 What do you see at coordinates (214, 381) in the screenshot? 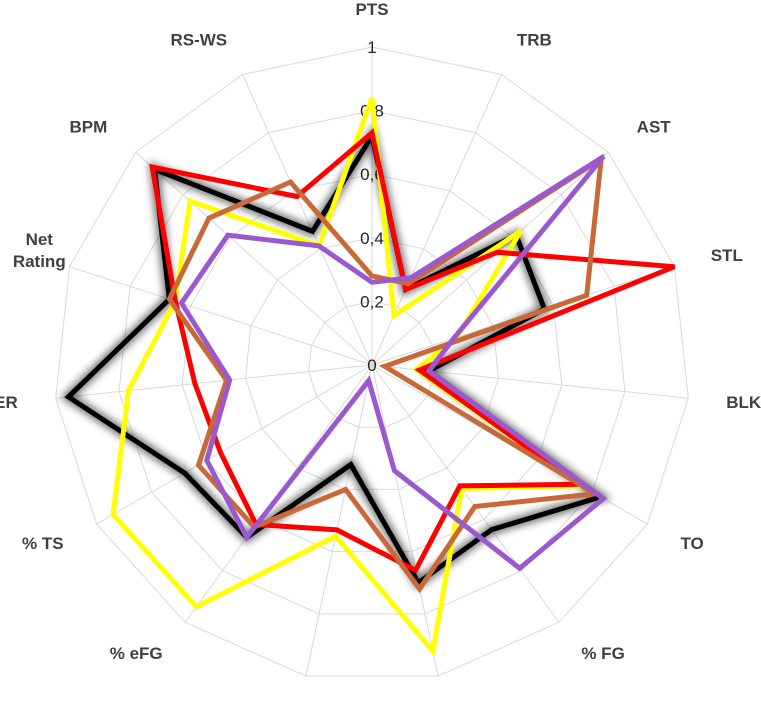
I see `spoke-per` at bounding box center [214, 381].